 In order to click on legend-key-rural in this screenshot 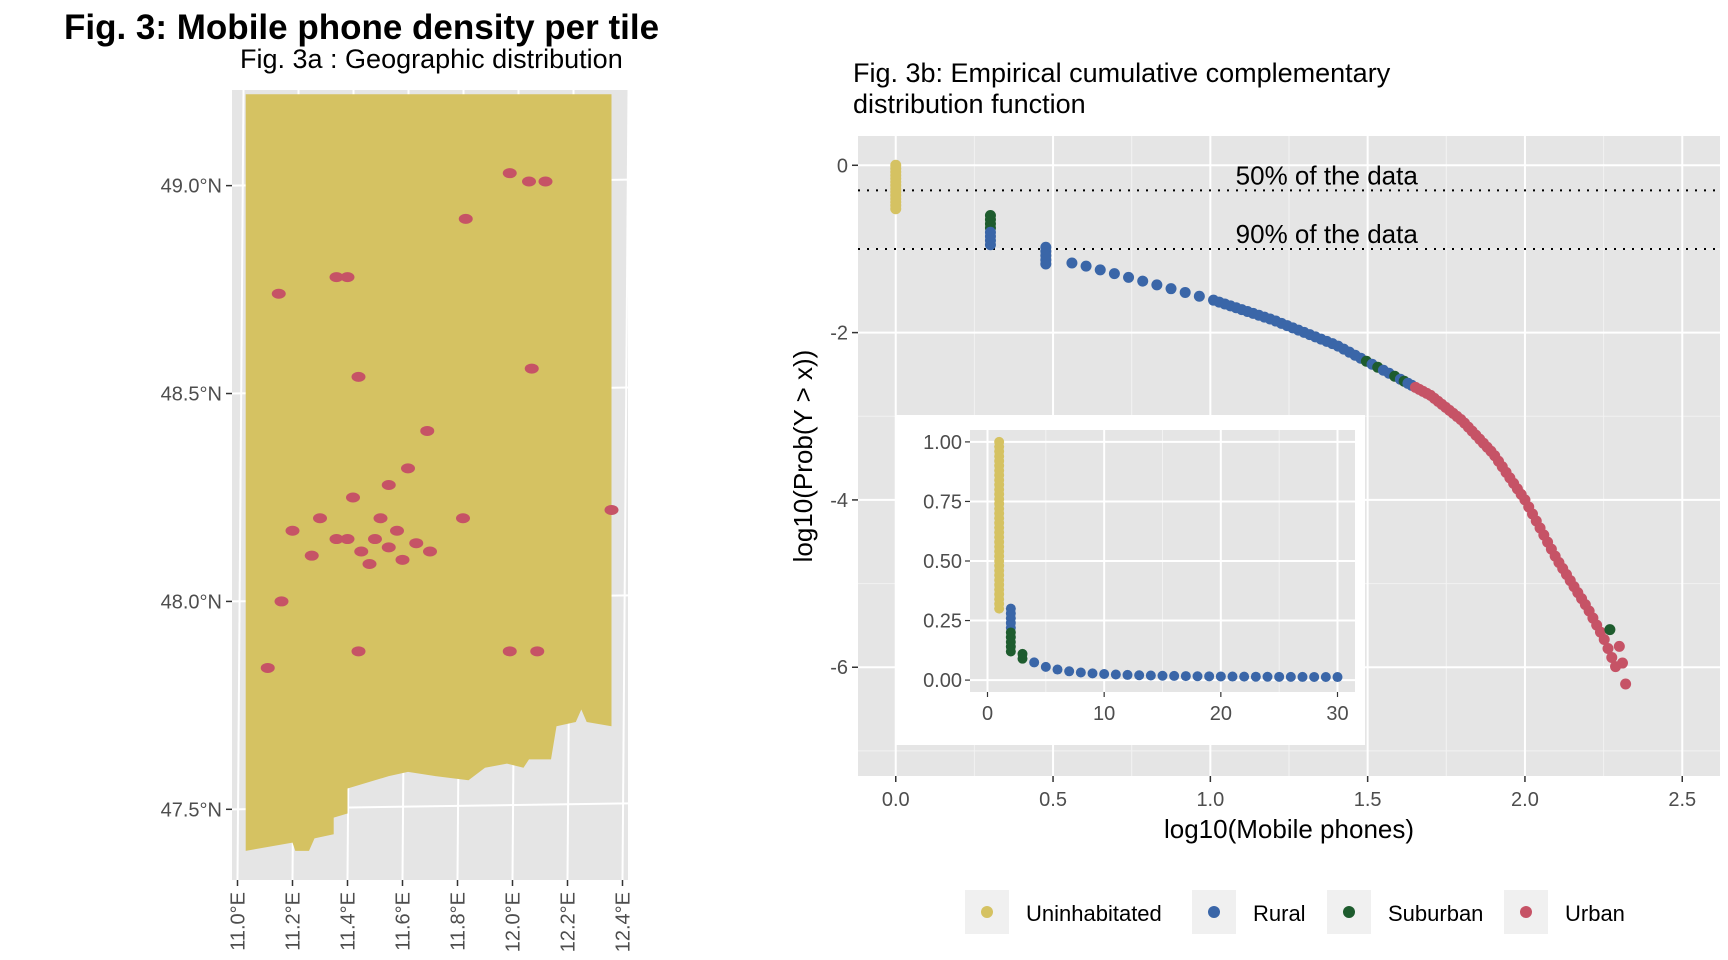, I will do `click(1214, 912)`.